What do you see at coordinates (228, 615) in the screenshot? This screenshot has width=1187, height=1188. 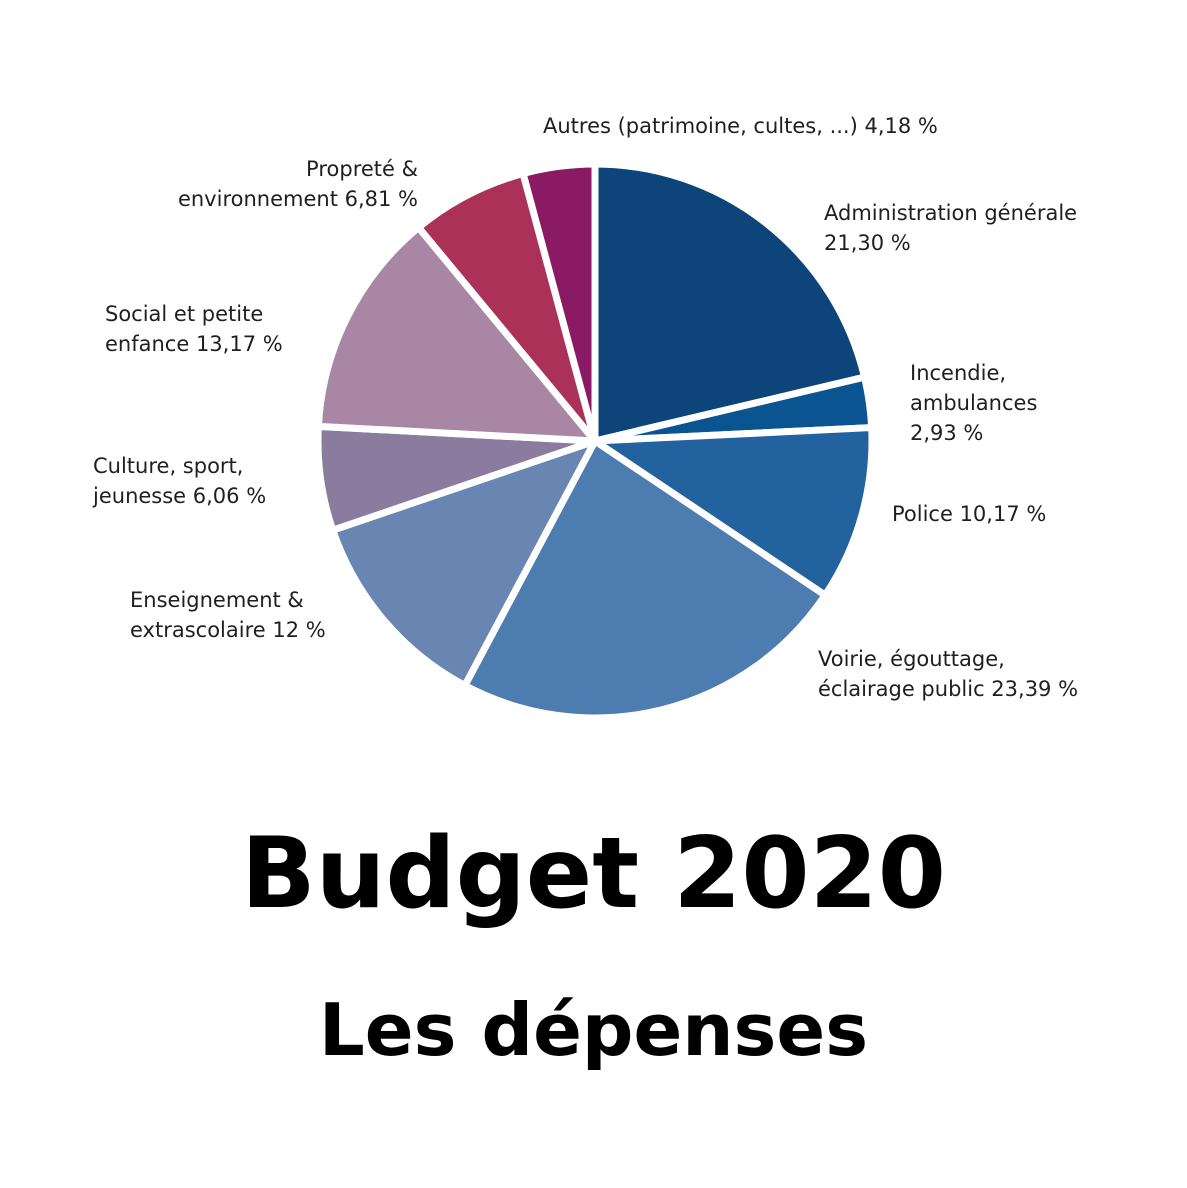 I see `slice-label: Enseignement & extrascolaire 12 %` at bounding box center [228, 615].